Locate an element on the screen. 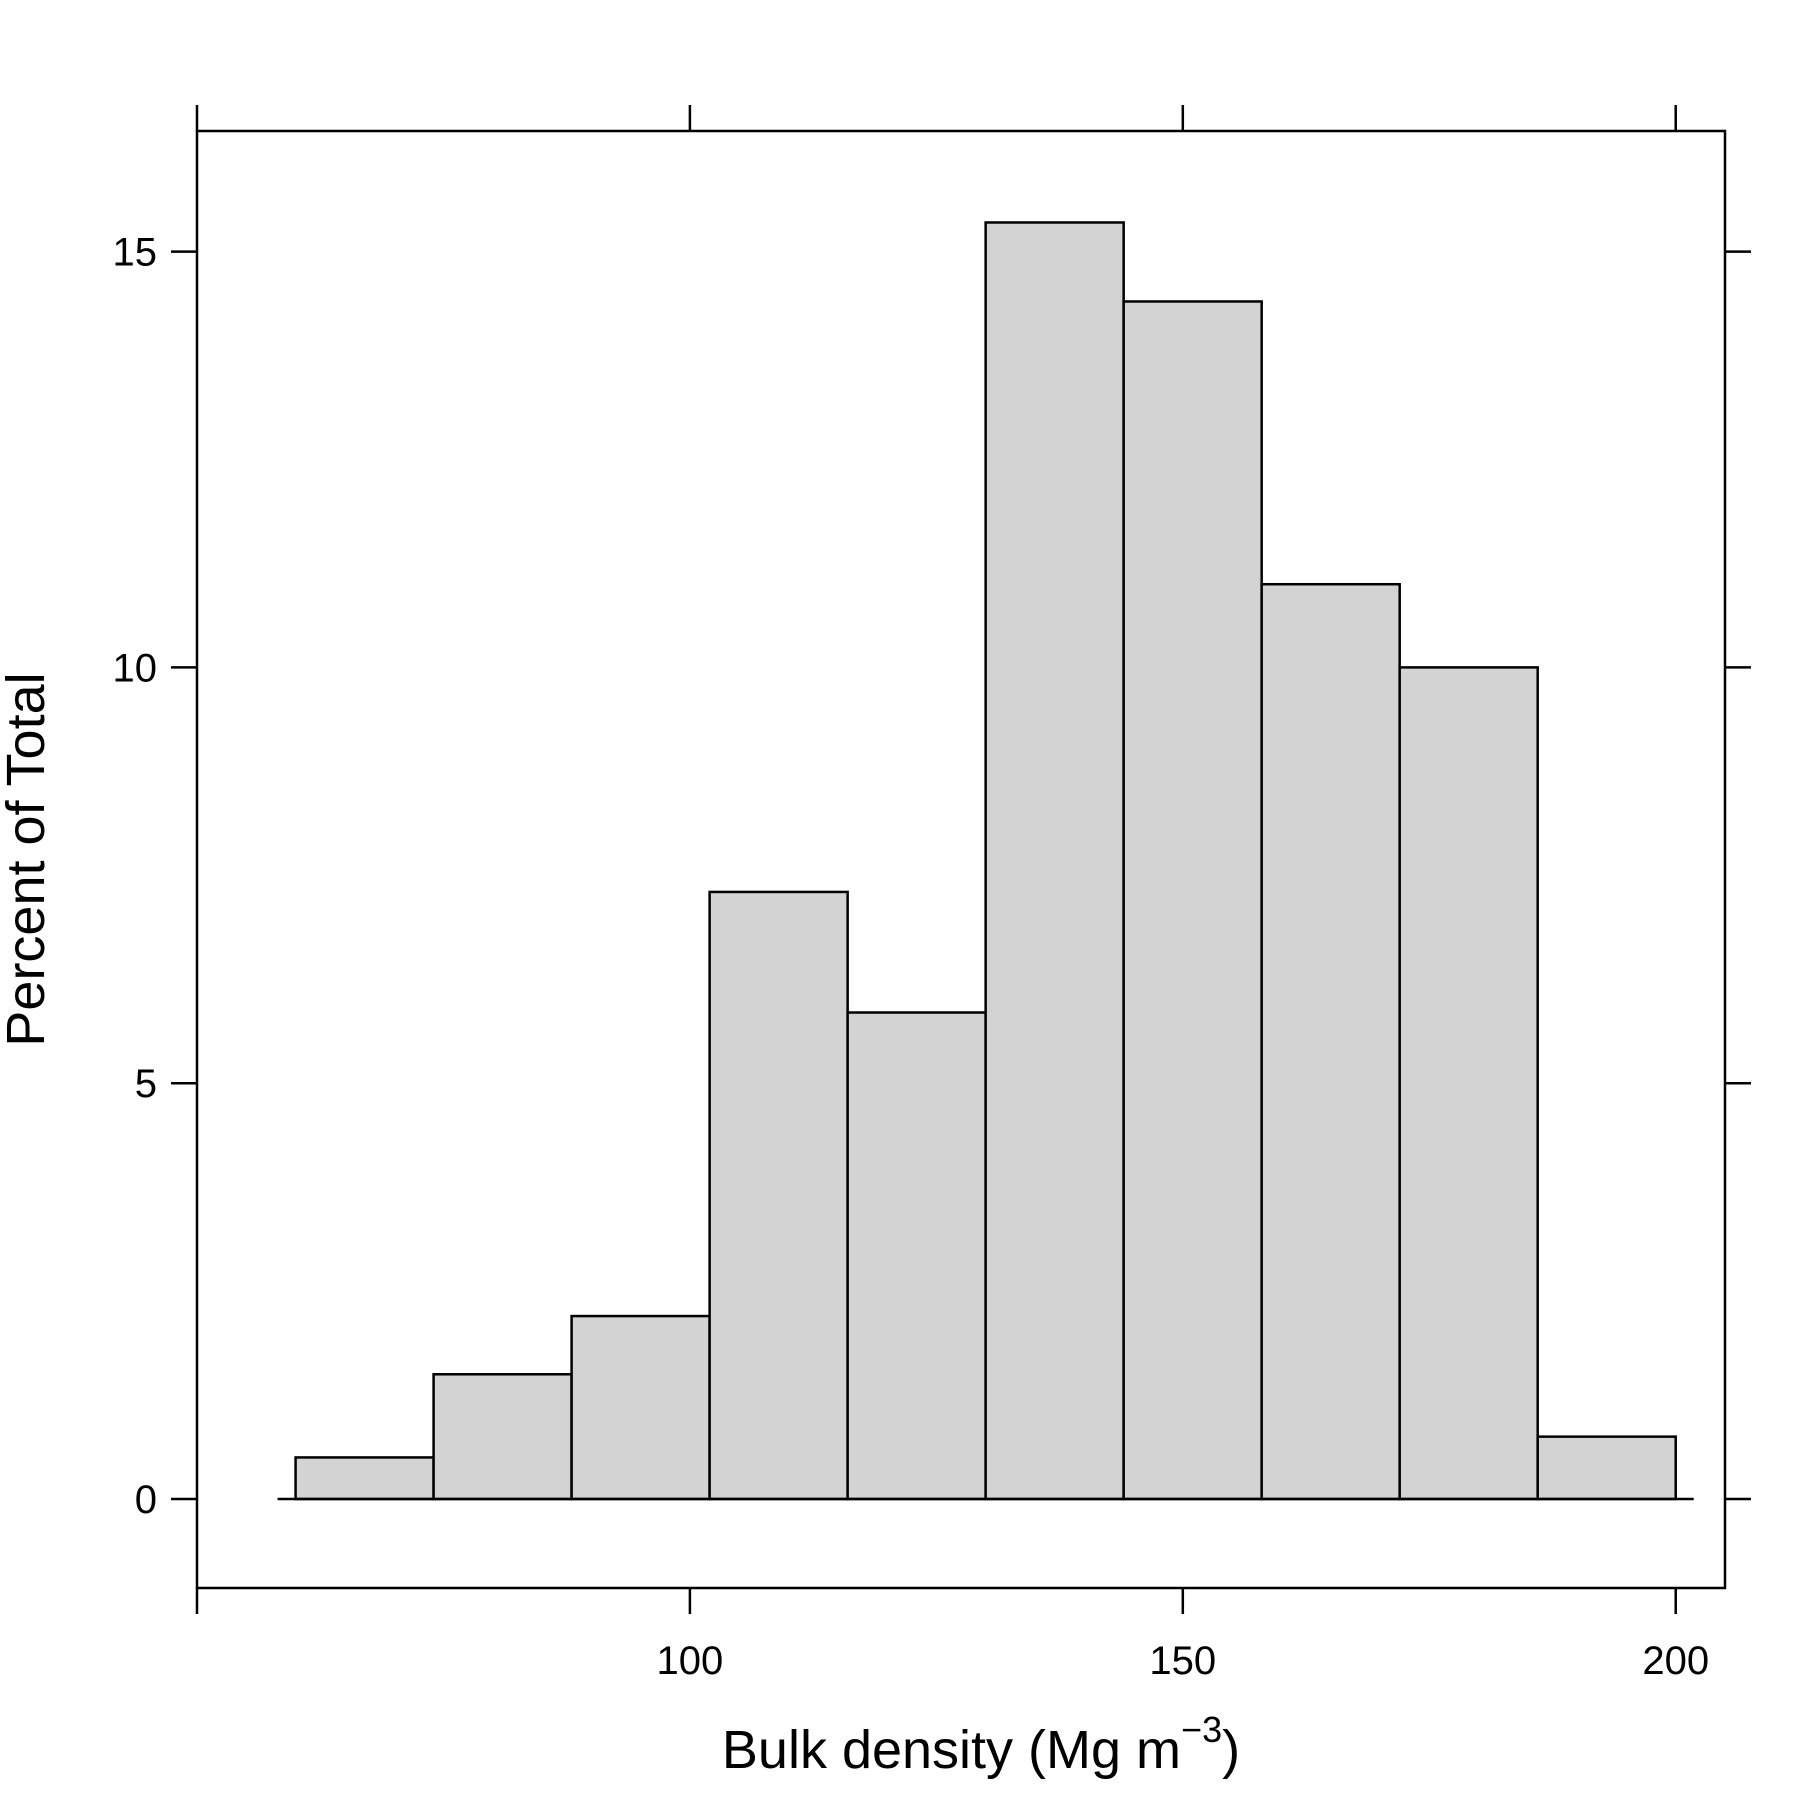 The width and height of the screenshot is (1800, 1800). x-axis-title: Bulk density (Mg m−3) is located at coordinates (981, 1744).